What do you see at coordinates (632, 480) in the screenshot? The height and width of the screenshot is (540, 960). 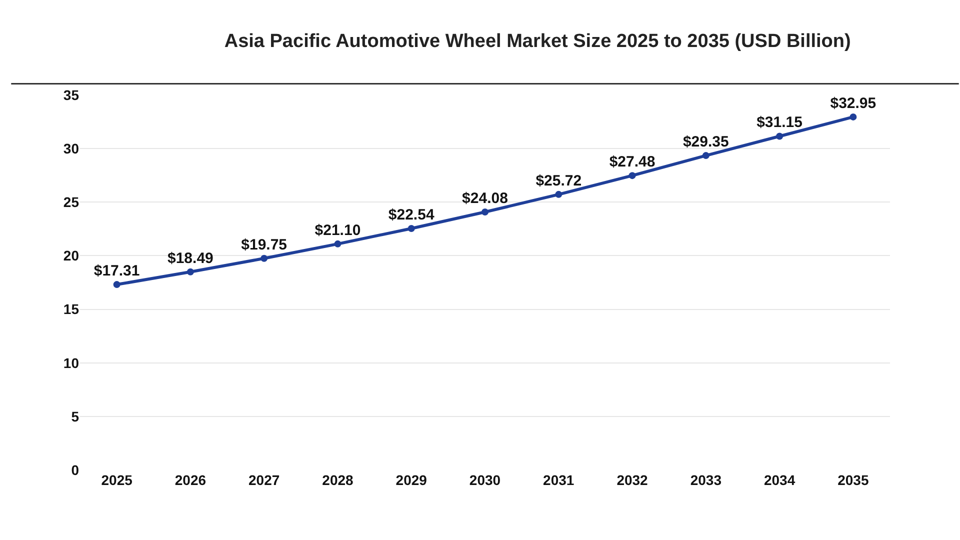 I see `x-tick-label: 2032` at bounding box center [632, 480].